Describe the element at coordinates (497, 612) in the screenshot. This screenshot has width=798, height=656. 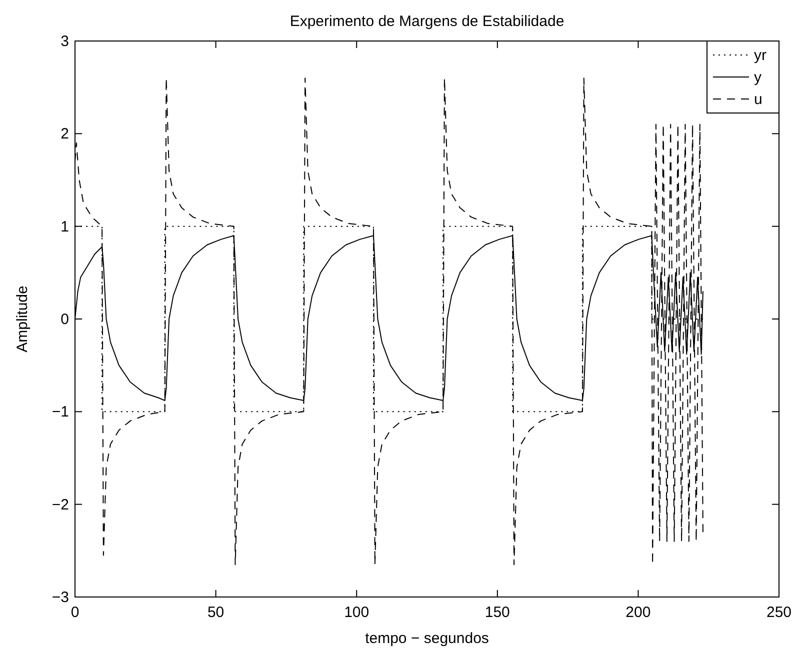
I see `x-tick-label: 150` at that location.